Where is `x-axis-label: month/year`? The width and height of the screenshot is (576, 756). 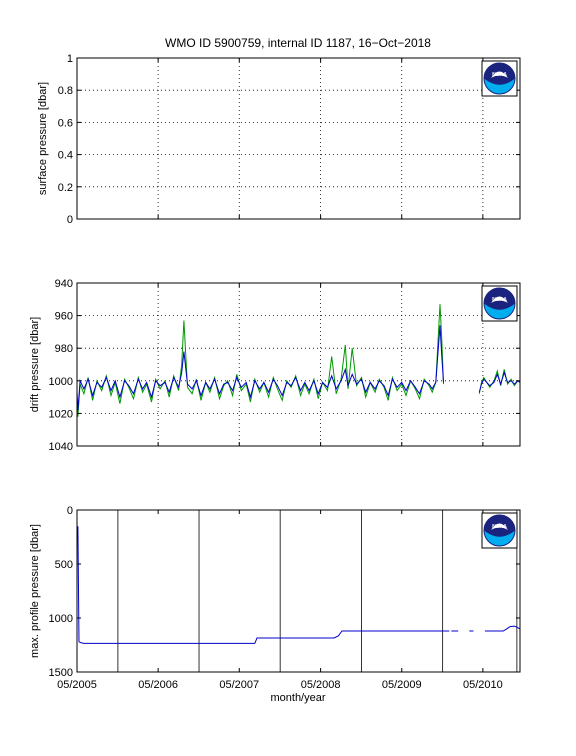 x-axis-label: month/year is located at coordinates (297, 698).